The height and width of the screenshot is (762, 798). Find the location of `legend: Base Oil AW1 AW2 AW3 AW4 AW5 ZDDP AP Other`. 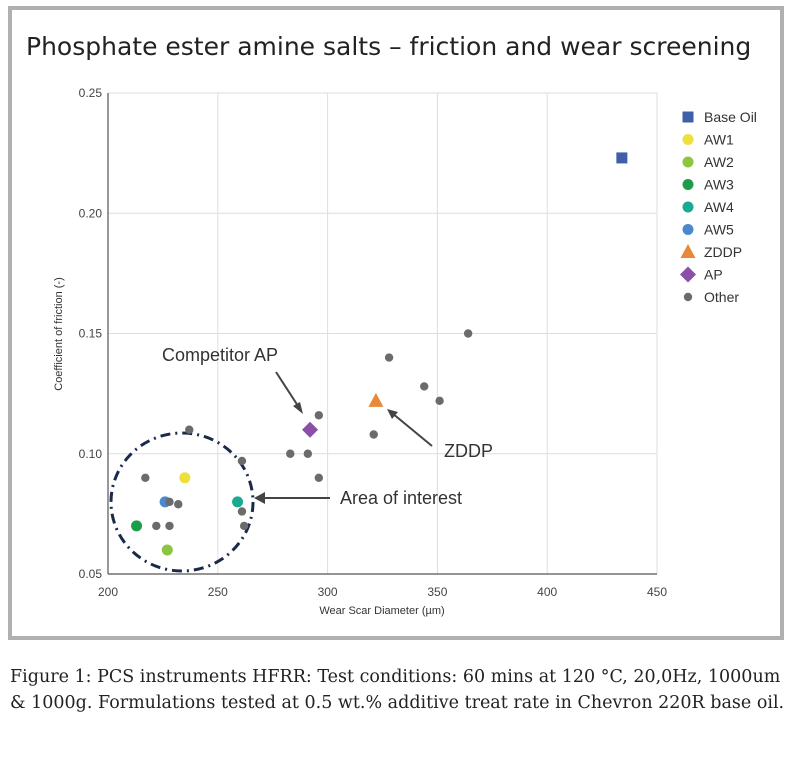

legend: Base Oil AW1 AW2 AW3 AW4 AW5 ZDDP AP Other is located at coordinates (718, 207).